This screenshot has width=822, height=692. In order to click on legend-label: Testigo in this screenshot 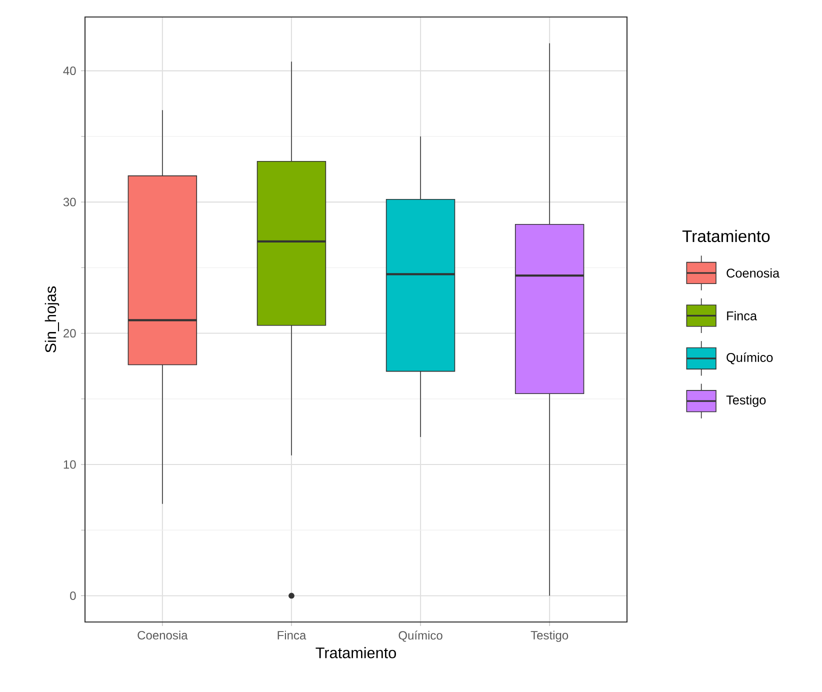, I will do `click(746, 401)`.